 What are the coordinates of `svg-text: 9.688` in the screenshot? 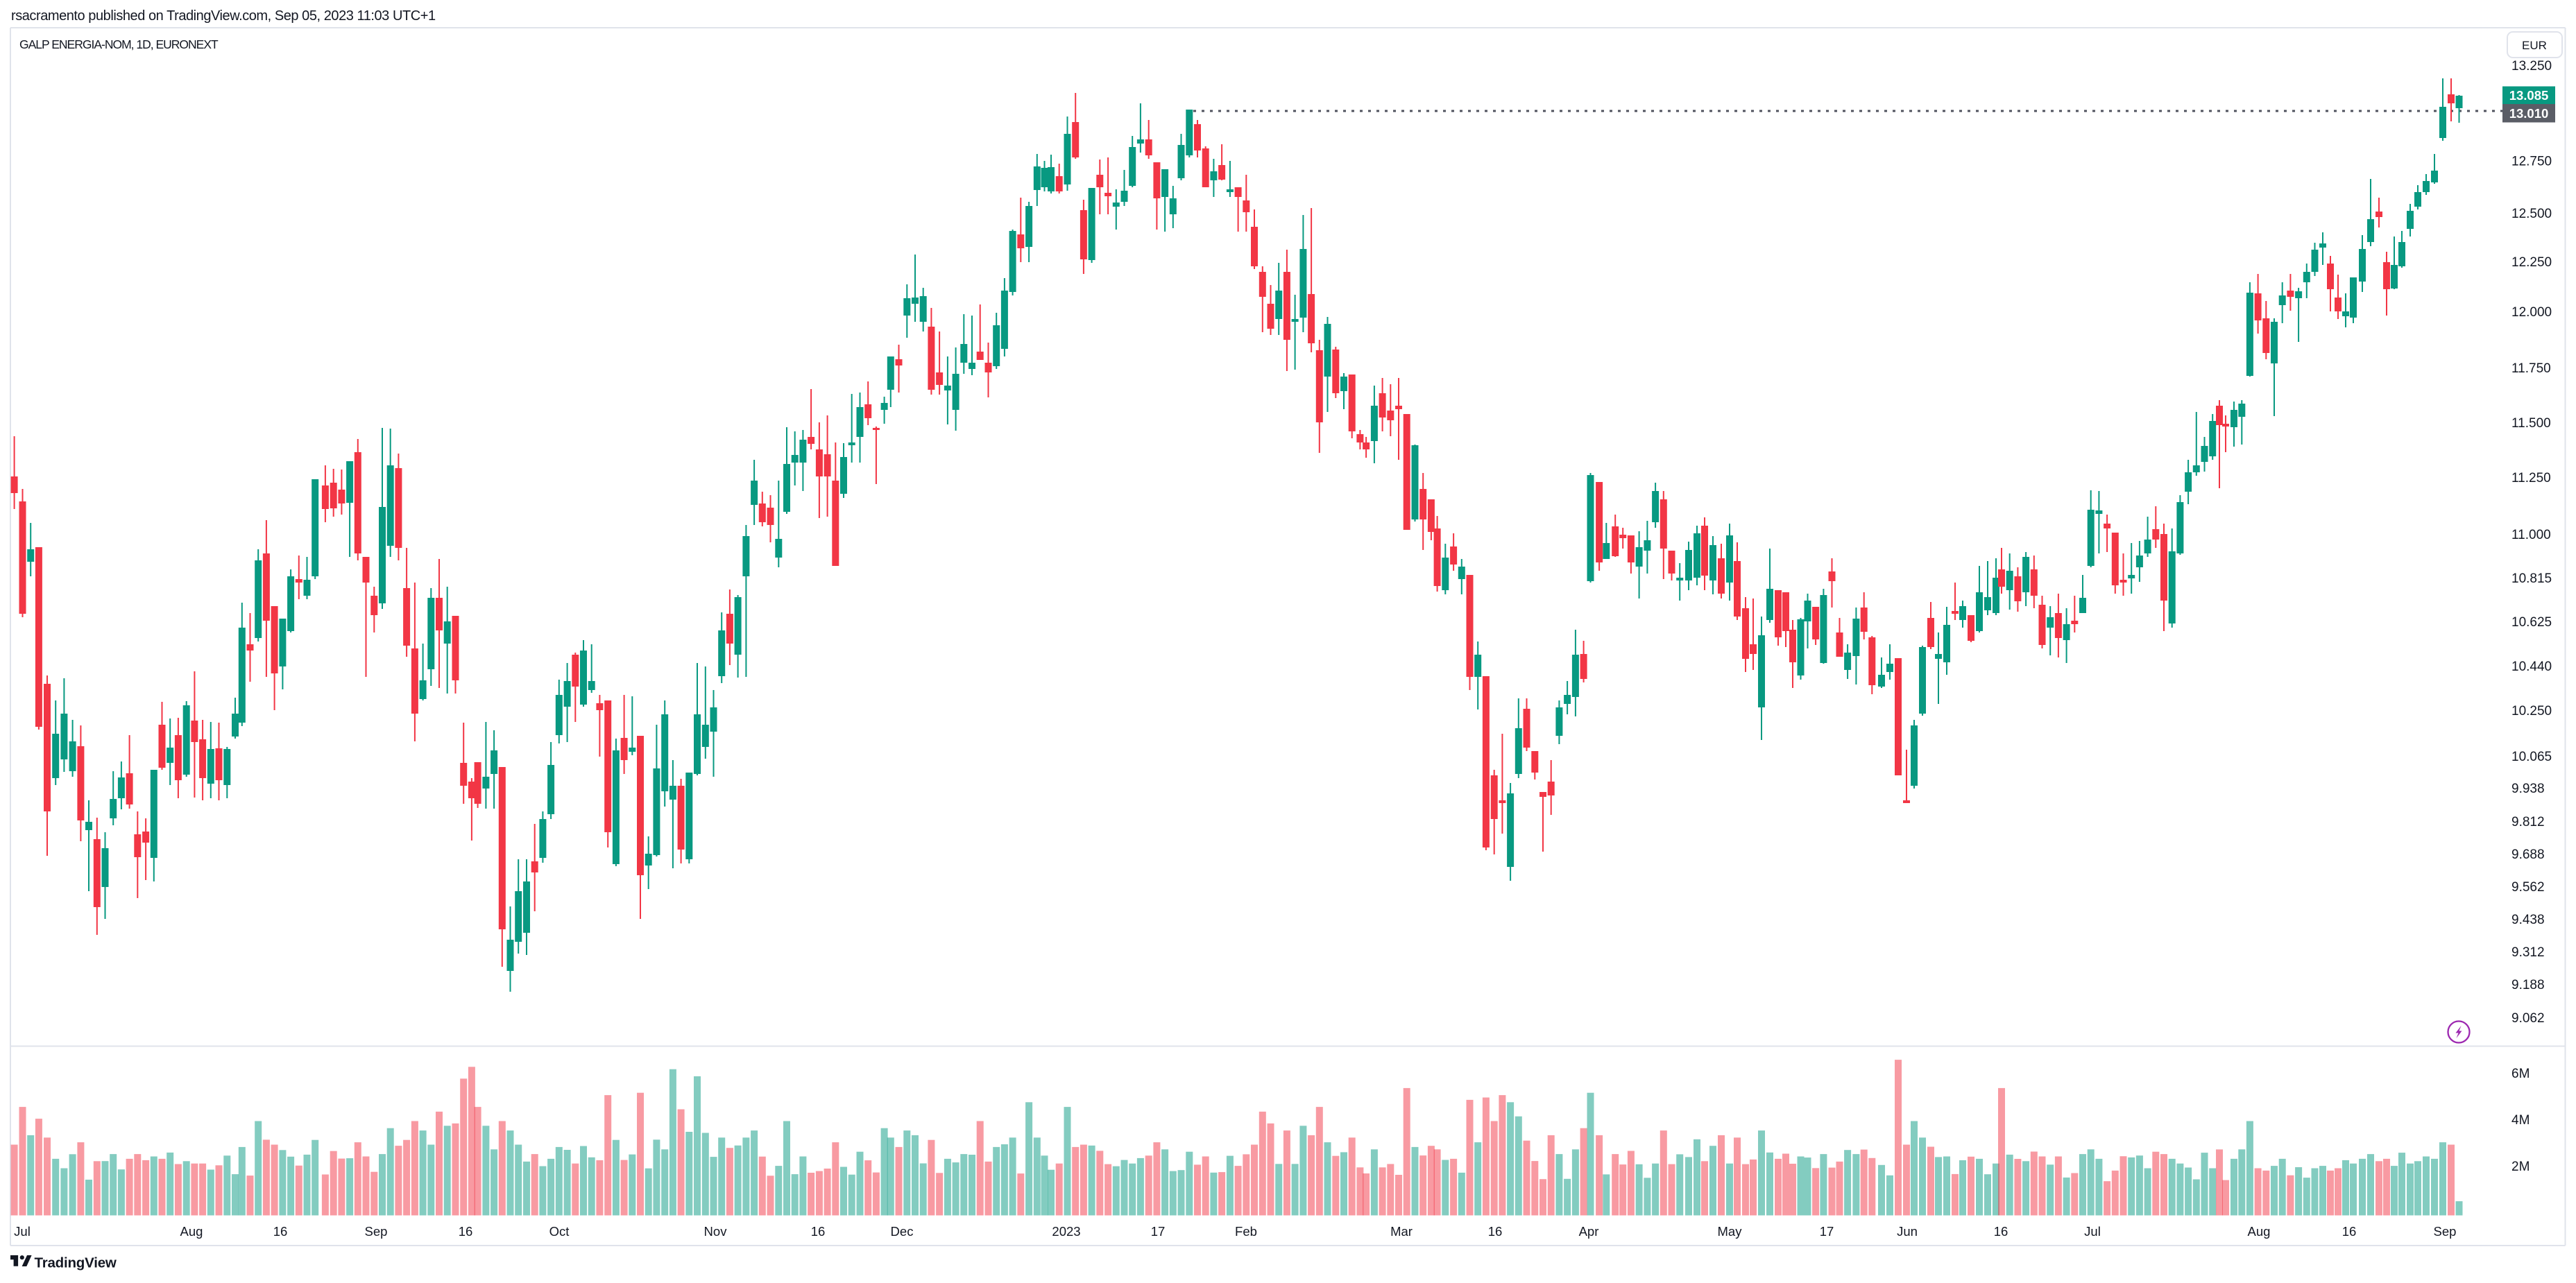 It's located at (2528, 854).